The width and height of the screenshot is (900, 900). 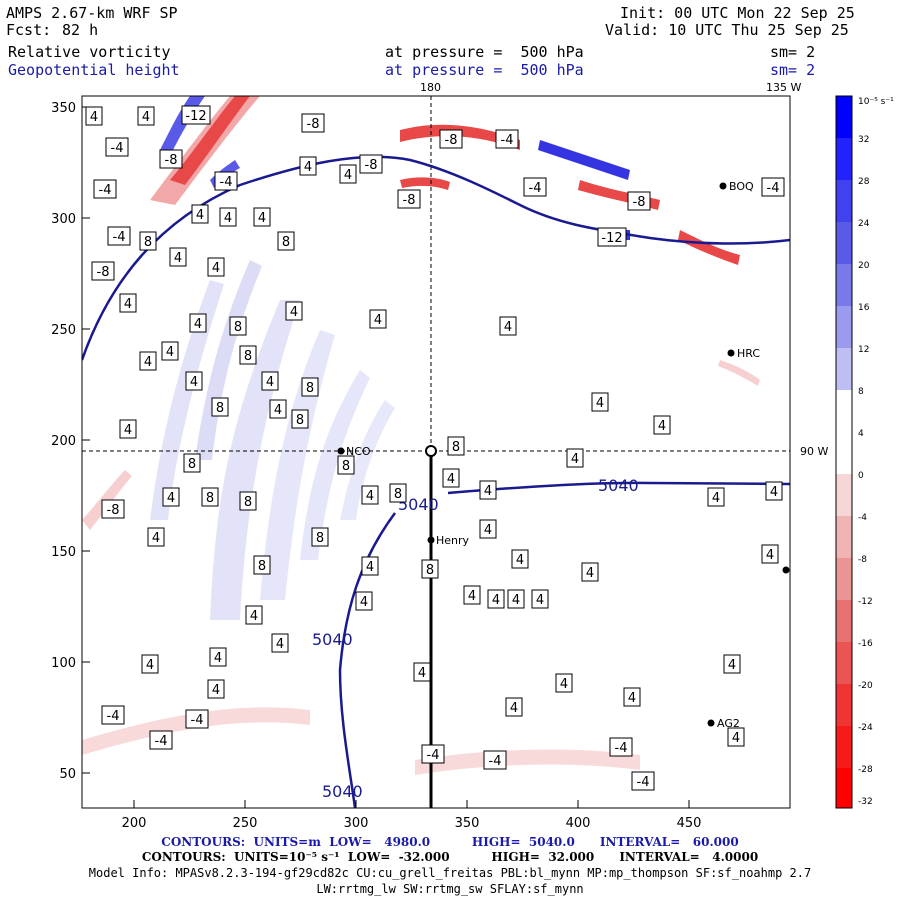 What do you see at coordinates (196, 731) in the screenshot?
I see `vorticity-band` at bounding box center [196, 731].